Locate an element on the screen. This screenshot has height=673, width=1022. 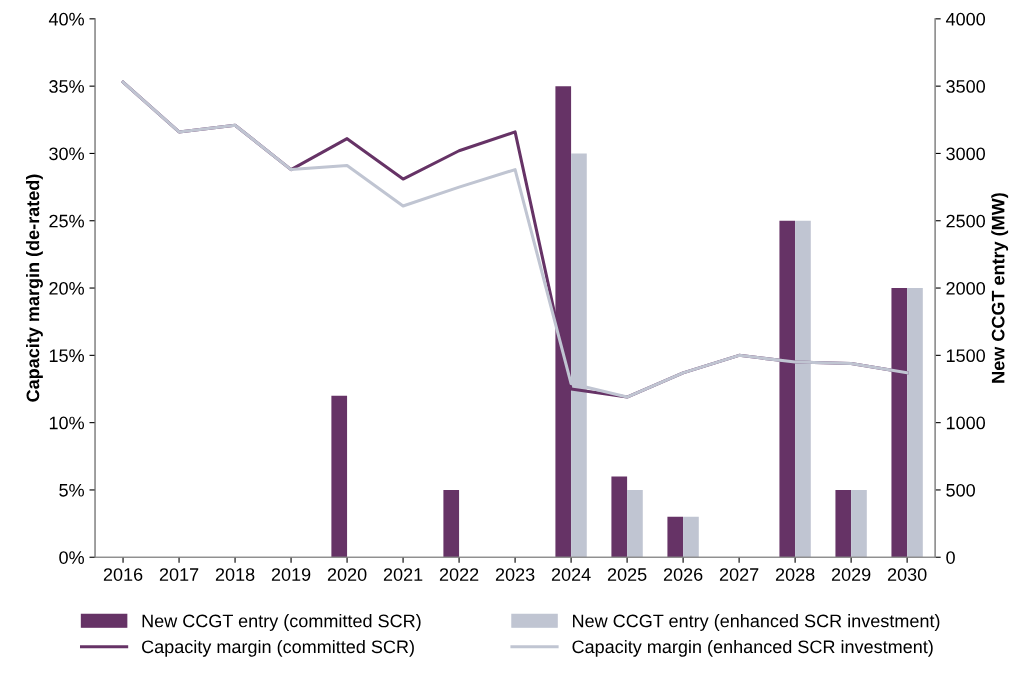
x-tick-label: 2026 is located at coordinates (683, 574).